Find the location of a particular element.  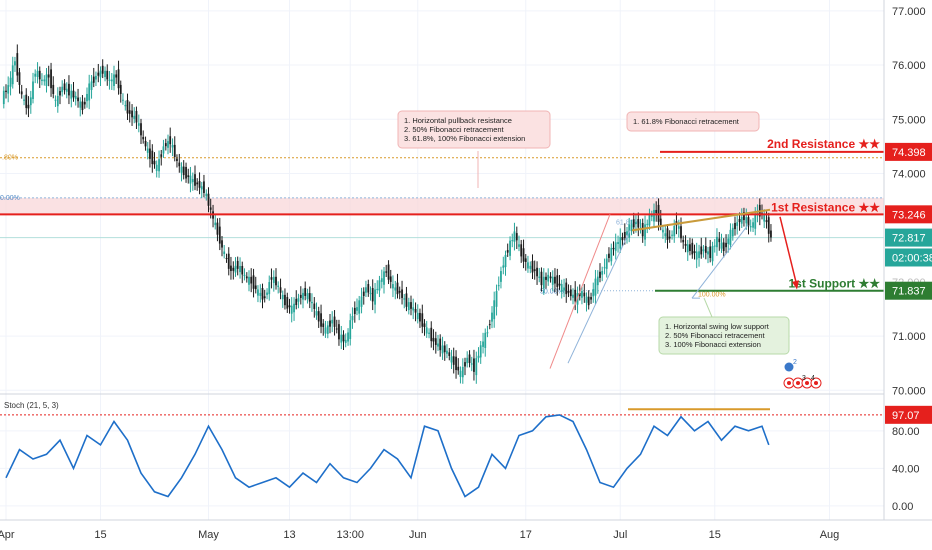

stoch-title: Stoch (21, 5, 3) is located at coordinates (31, 405).